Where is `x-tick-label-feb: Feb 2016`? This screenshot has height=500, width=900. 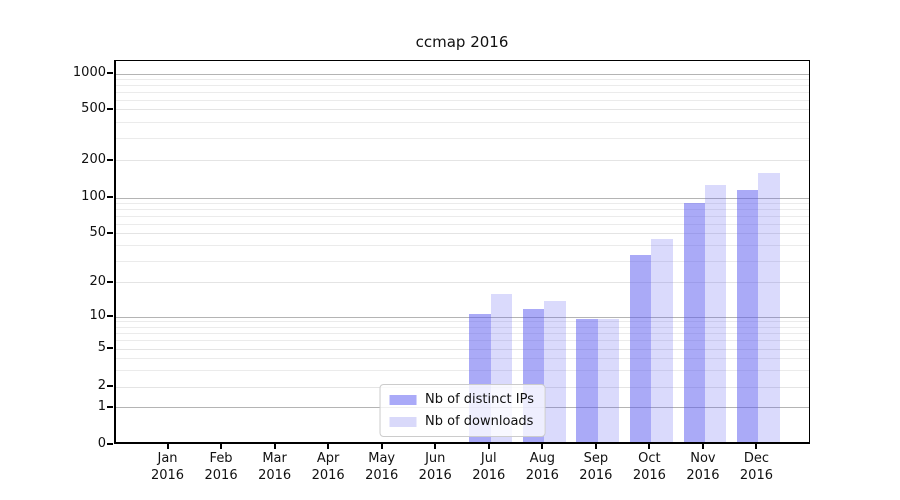 x-tick-label-feb: Feb 2016 is located at coordinates (221, 467).